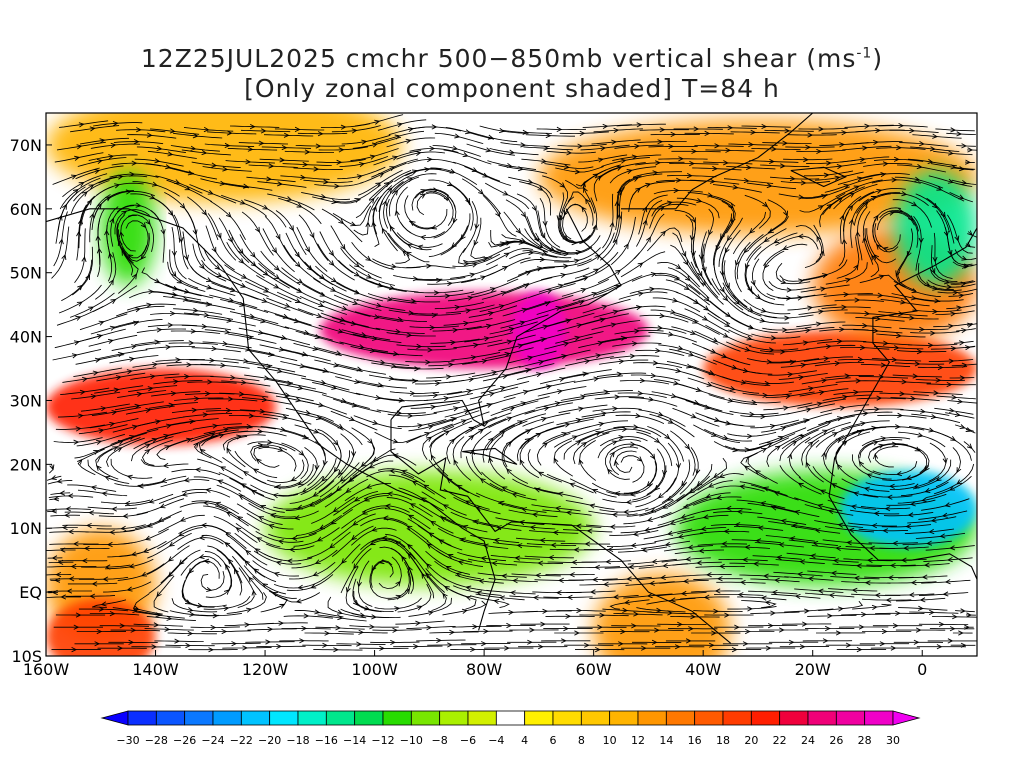 Image resolution: width=1024 pixels, height=768 pixels. I want to click on colorbar-swatch, so click(454, 718).